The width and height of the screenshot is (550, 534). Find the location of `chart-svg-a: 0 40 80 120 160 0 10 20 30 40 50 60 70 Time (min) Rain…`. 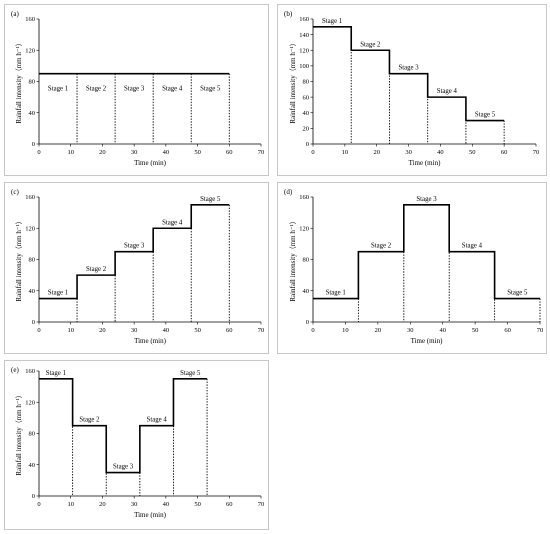

chart-svg-a: 0 40 80 120 160 0 10 20 30 40 50 60 70 Time (min) Rain… is located at coordinates (137, 88).